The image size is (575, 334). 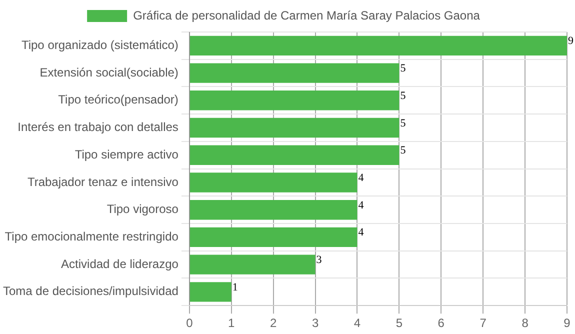 I want to click on y-tick-label: Interés en trabajo con detalles, so click(x=98, y=127).